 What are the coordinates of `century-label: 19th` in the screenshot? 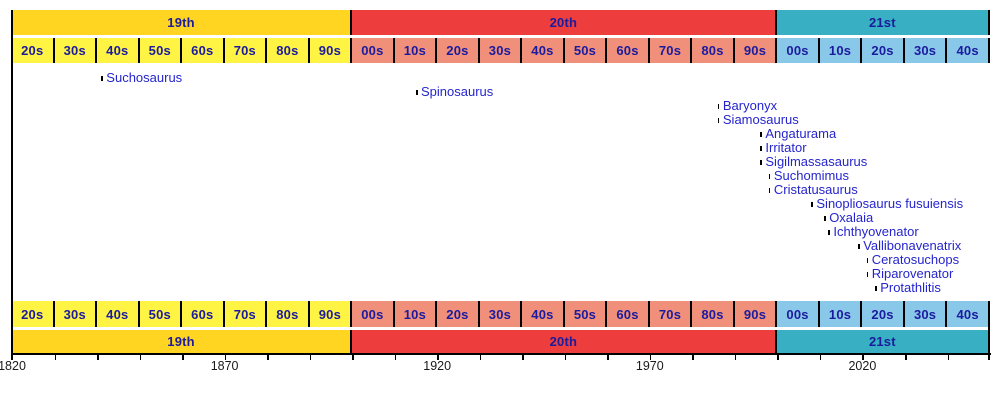 It's located at (181, 22).